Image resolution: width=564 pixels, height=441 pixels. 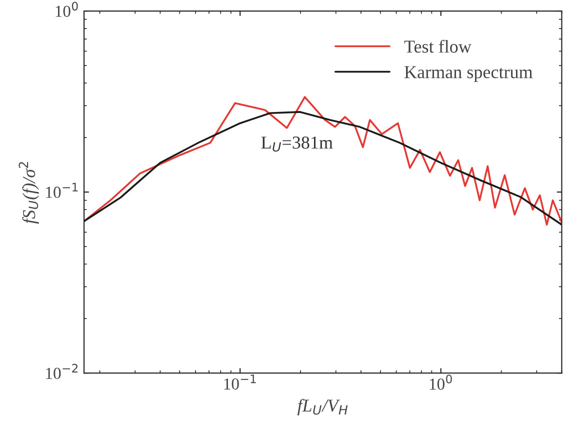 What do you see at coordinates (322, 407) in the screenshot?
I see `x-axis-title: fL$_{U}$/V$_{H}$` at bounding box center [322, 407].